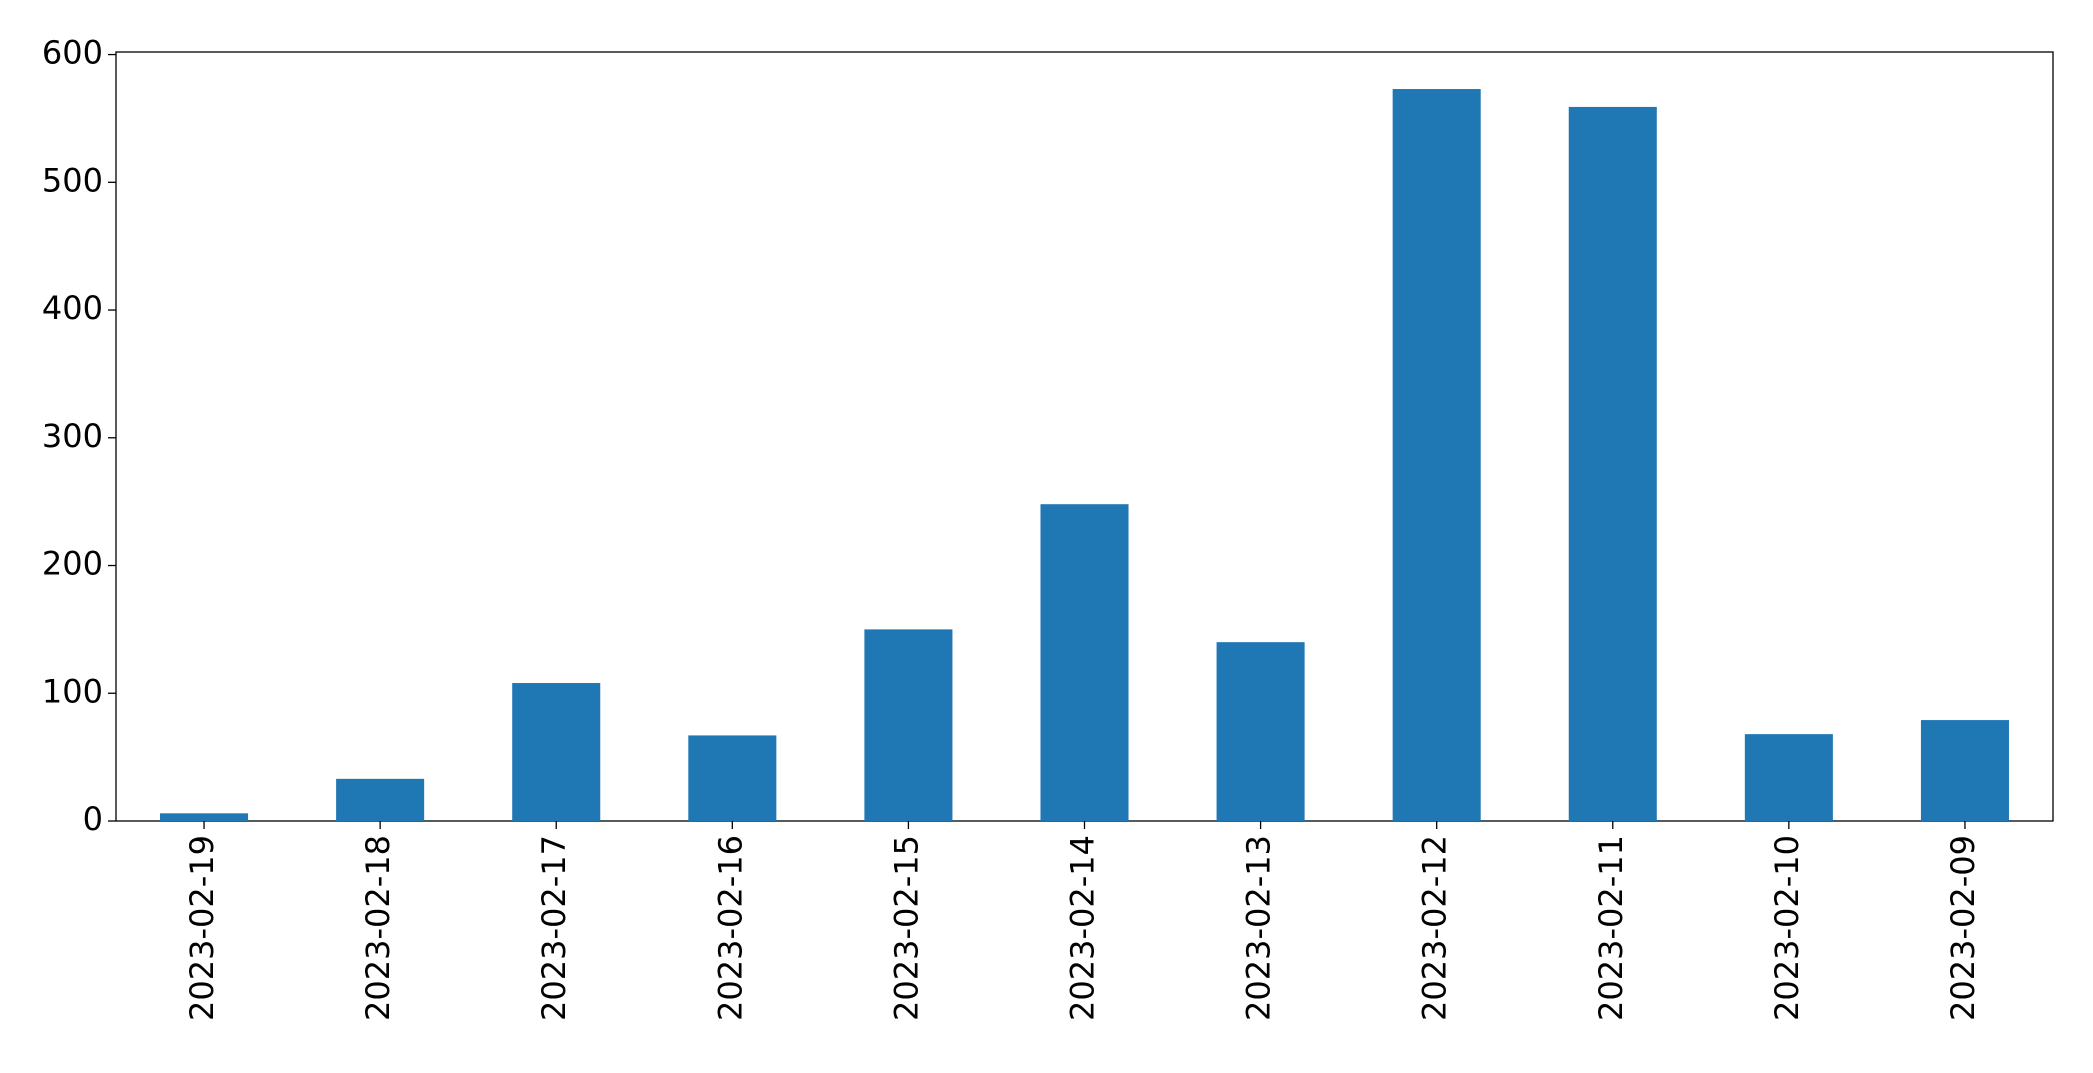  What do you see at coordinates (72, 53) in the screenshot?
I see `y-tick-label: 600` at bounding box center [72, 53].